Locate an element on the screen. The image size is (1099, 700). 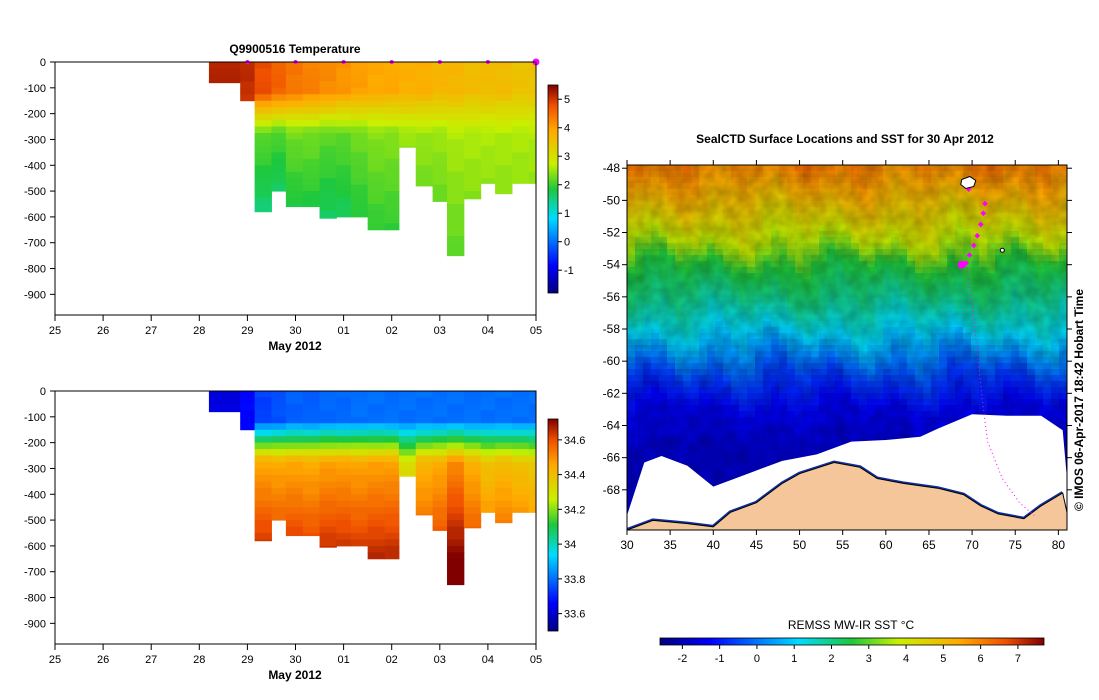
map-colorbar-tick-label: -2 is located at coordinates (682, 659).